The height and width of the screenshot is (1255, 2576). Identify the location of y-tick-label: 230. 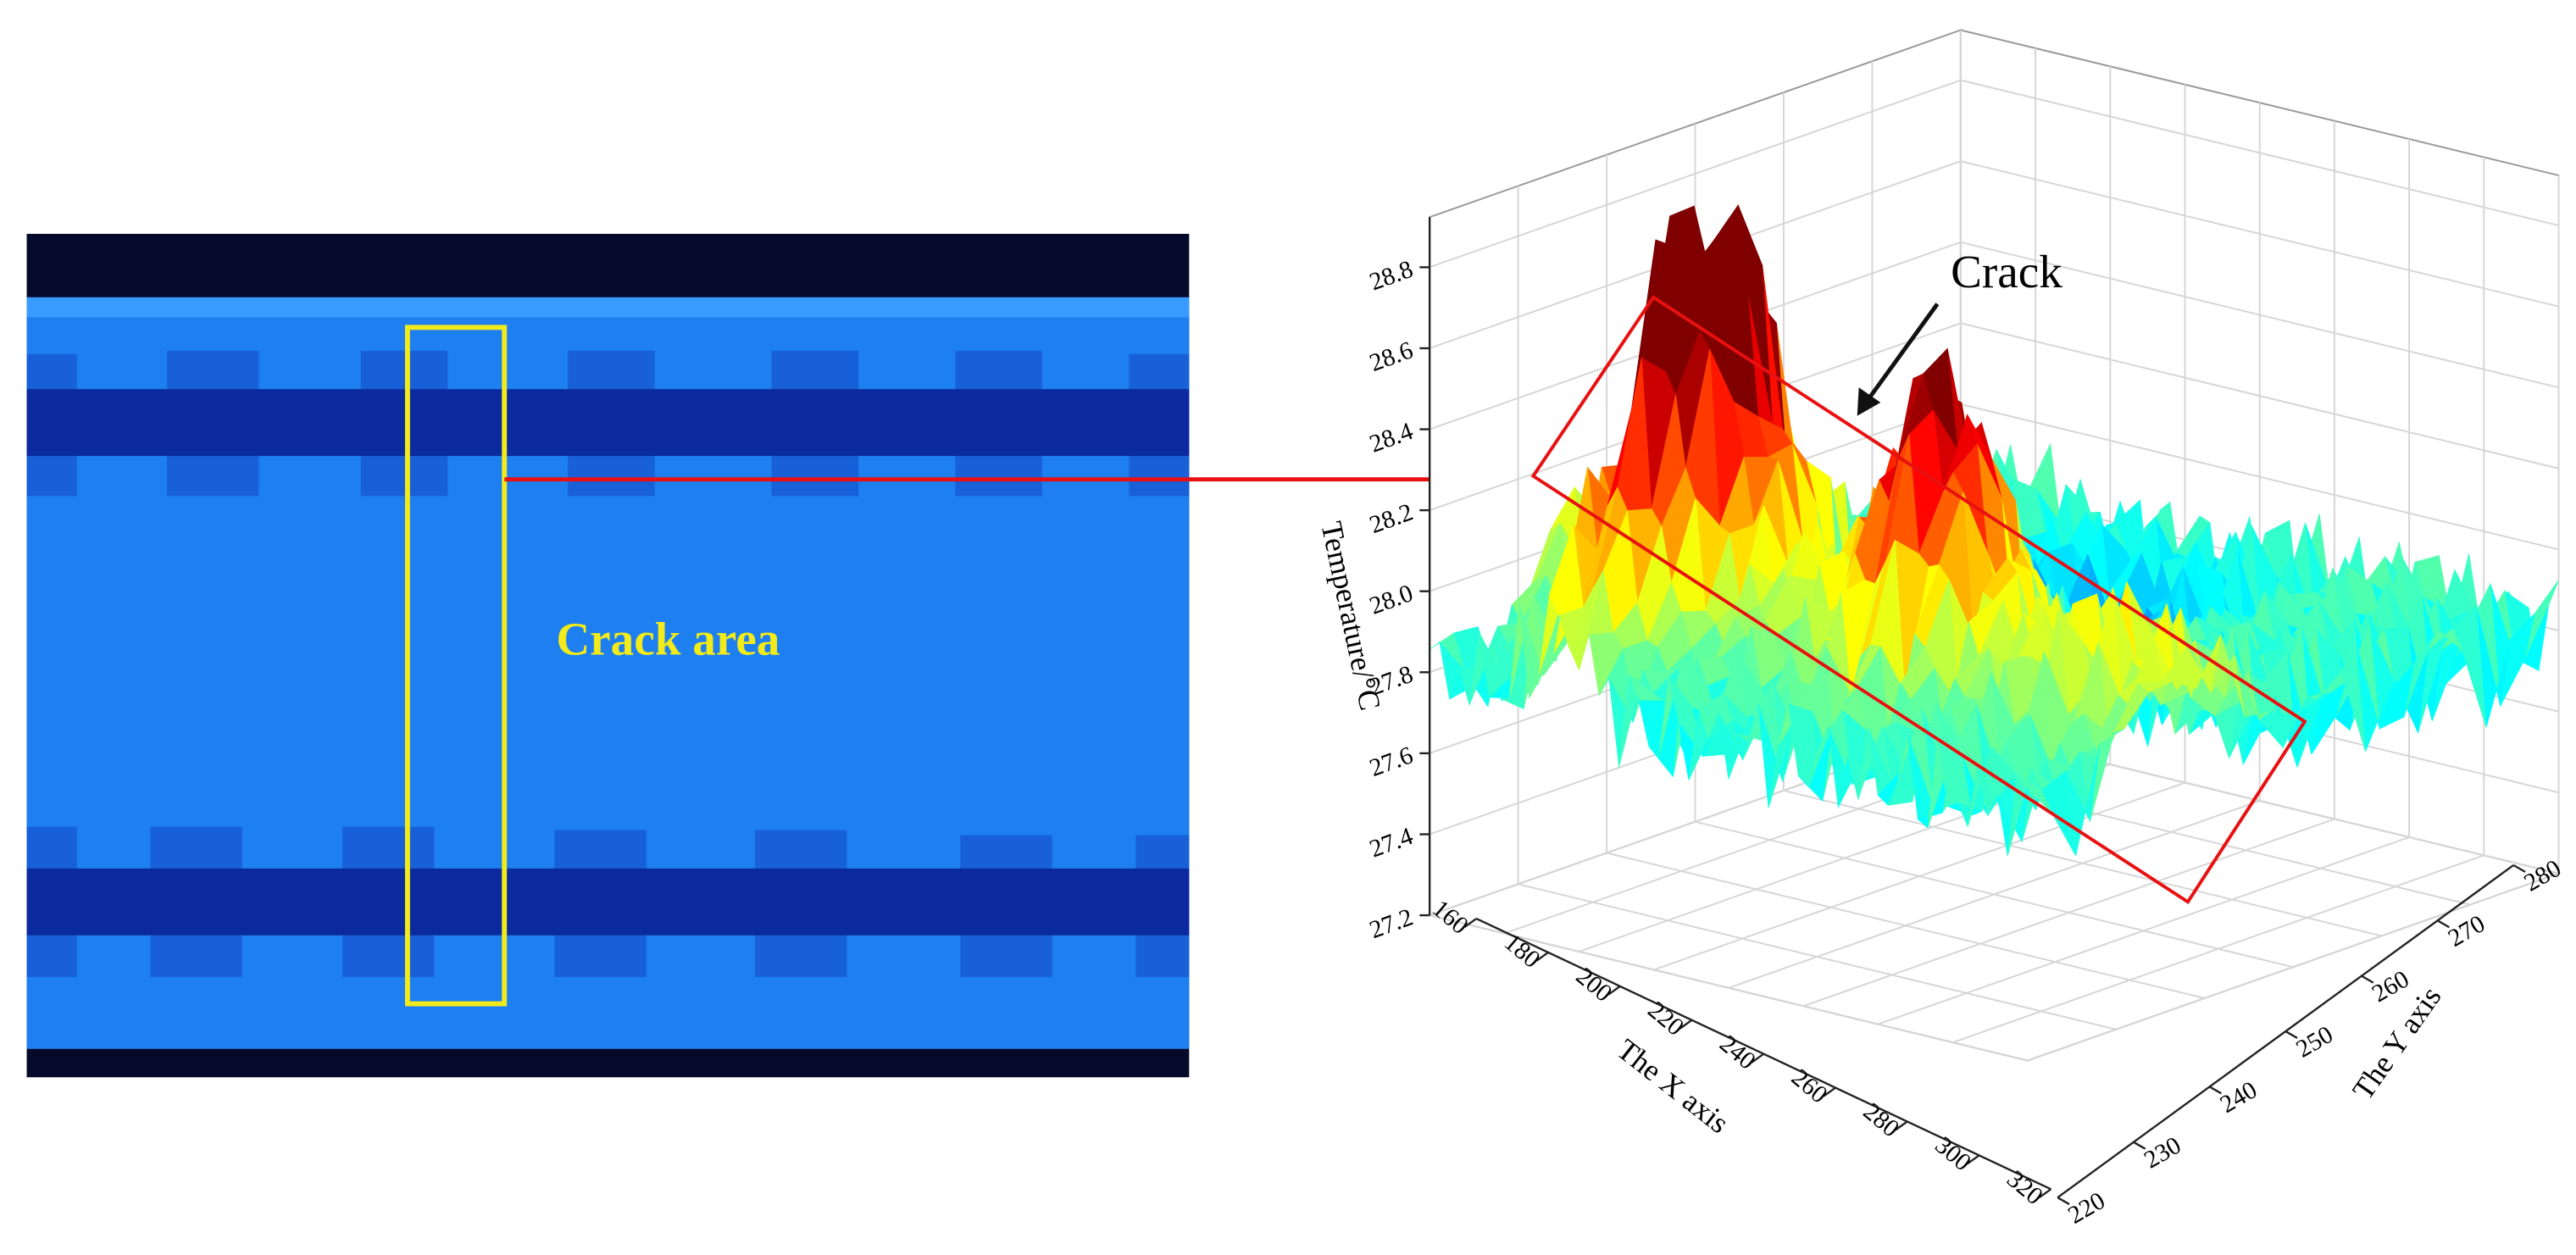
(2162, 1153).